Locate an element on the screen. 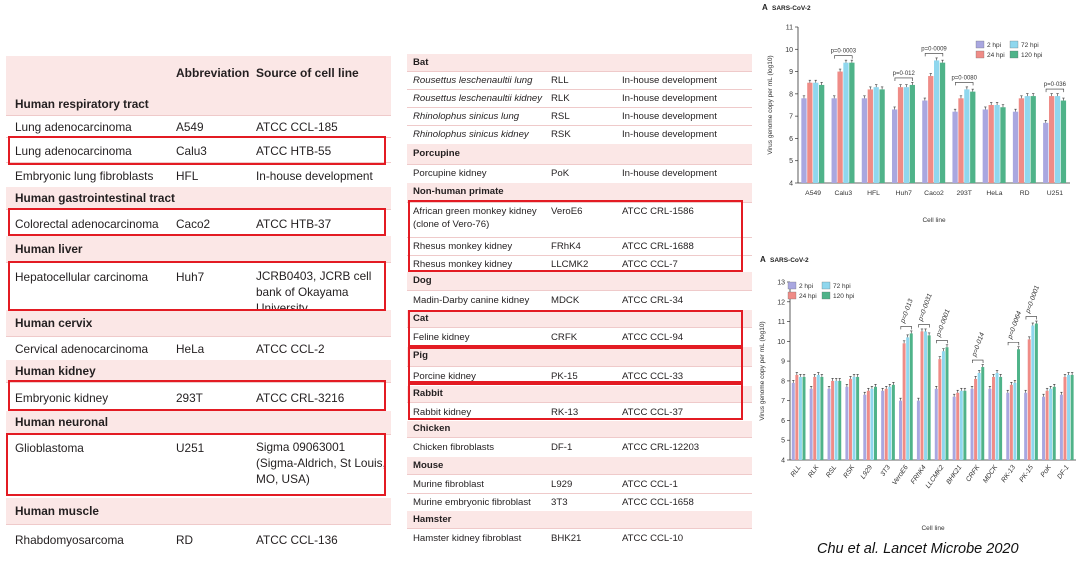 The image size is (1080, 563). cell-description: Embryonic lung fibroblasts is located at coordinates (84, 176).